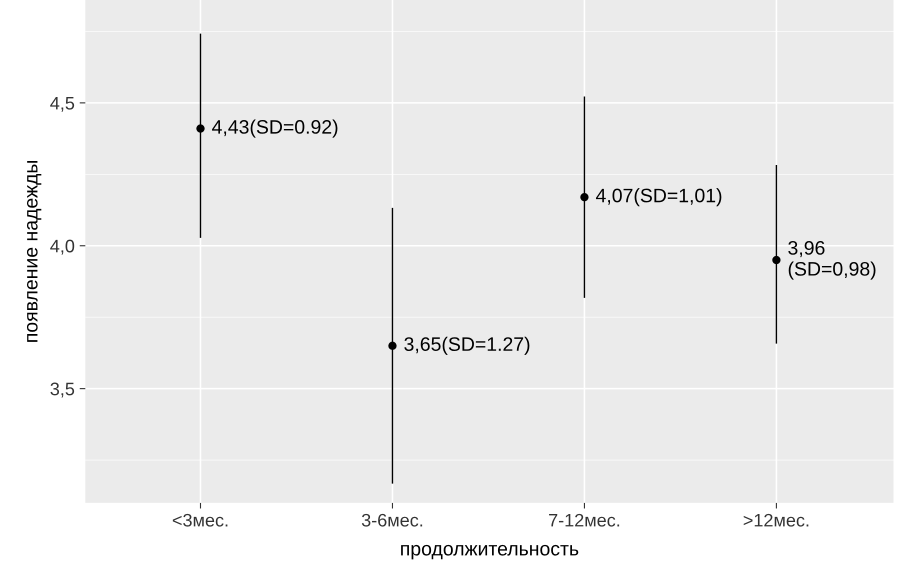 Image resolution: width=898 pixels, height=567 pixels. What do you see at coordinates (467, 345) in the screenshot?
I see `annotation: 3,65(SD=1.27)` at bounding box center [467, 345].